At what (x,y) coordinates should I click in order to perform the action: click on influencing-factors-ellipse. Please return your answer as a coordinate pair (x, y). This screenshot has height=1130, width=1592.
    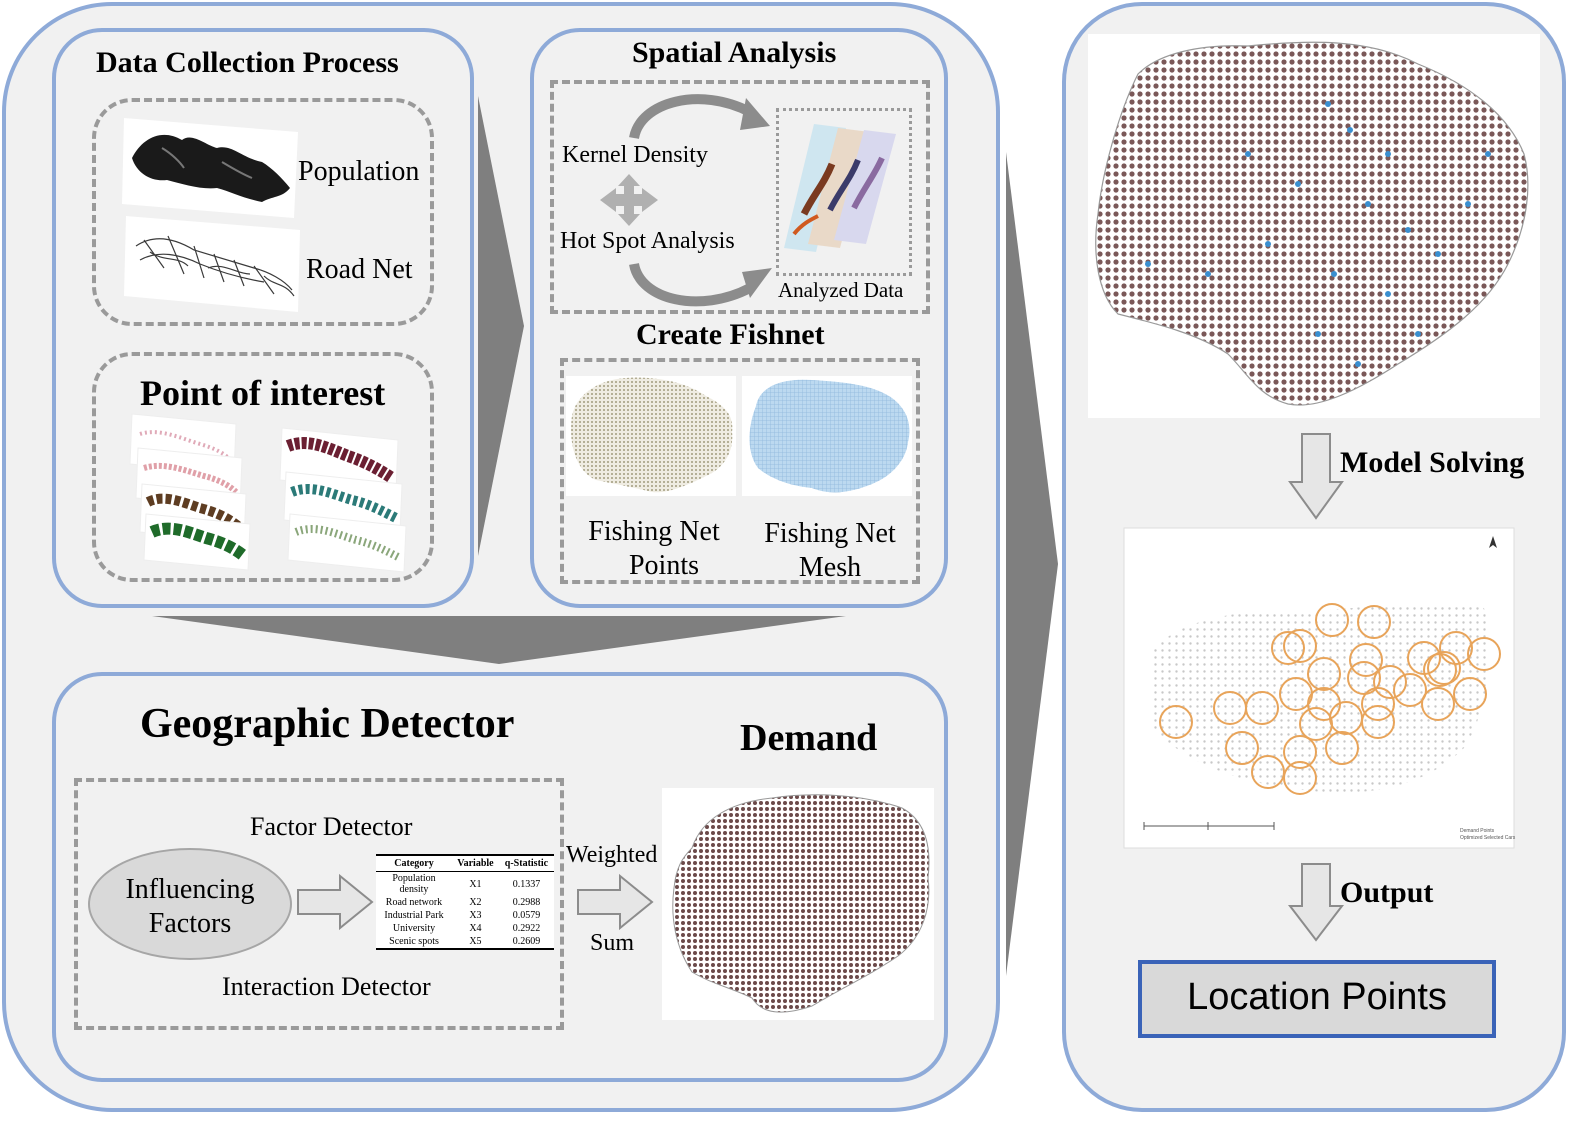
    Looking at the image, I should click on (190, 904).